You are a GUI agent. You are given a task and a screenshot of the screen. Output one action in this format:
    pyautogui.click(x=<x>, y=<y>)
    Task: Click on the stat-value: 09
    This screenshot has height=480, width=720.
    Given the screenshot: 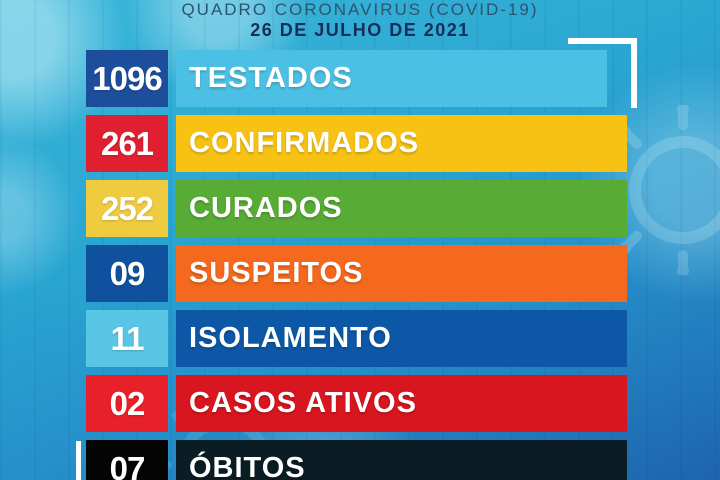 What is the action you would take?
    pyautogui.click(x=127, y=273)
    